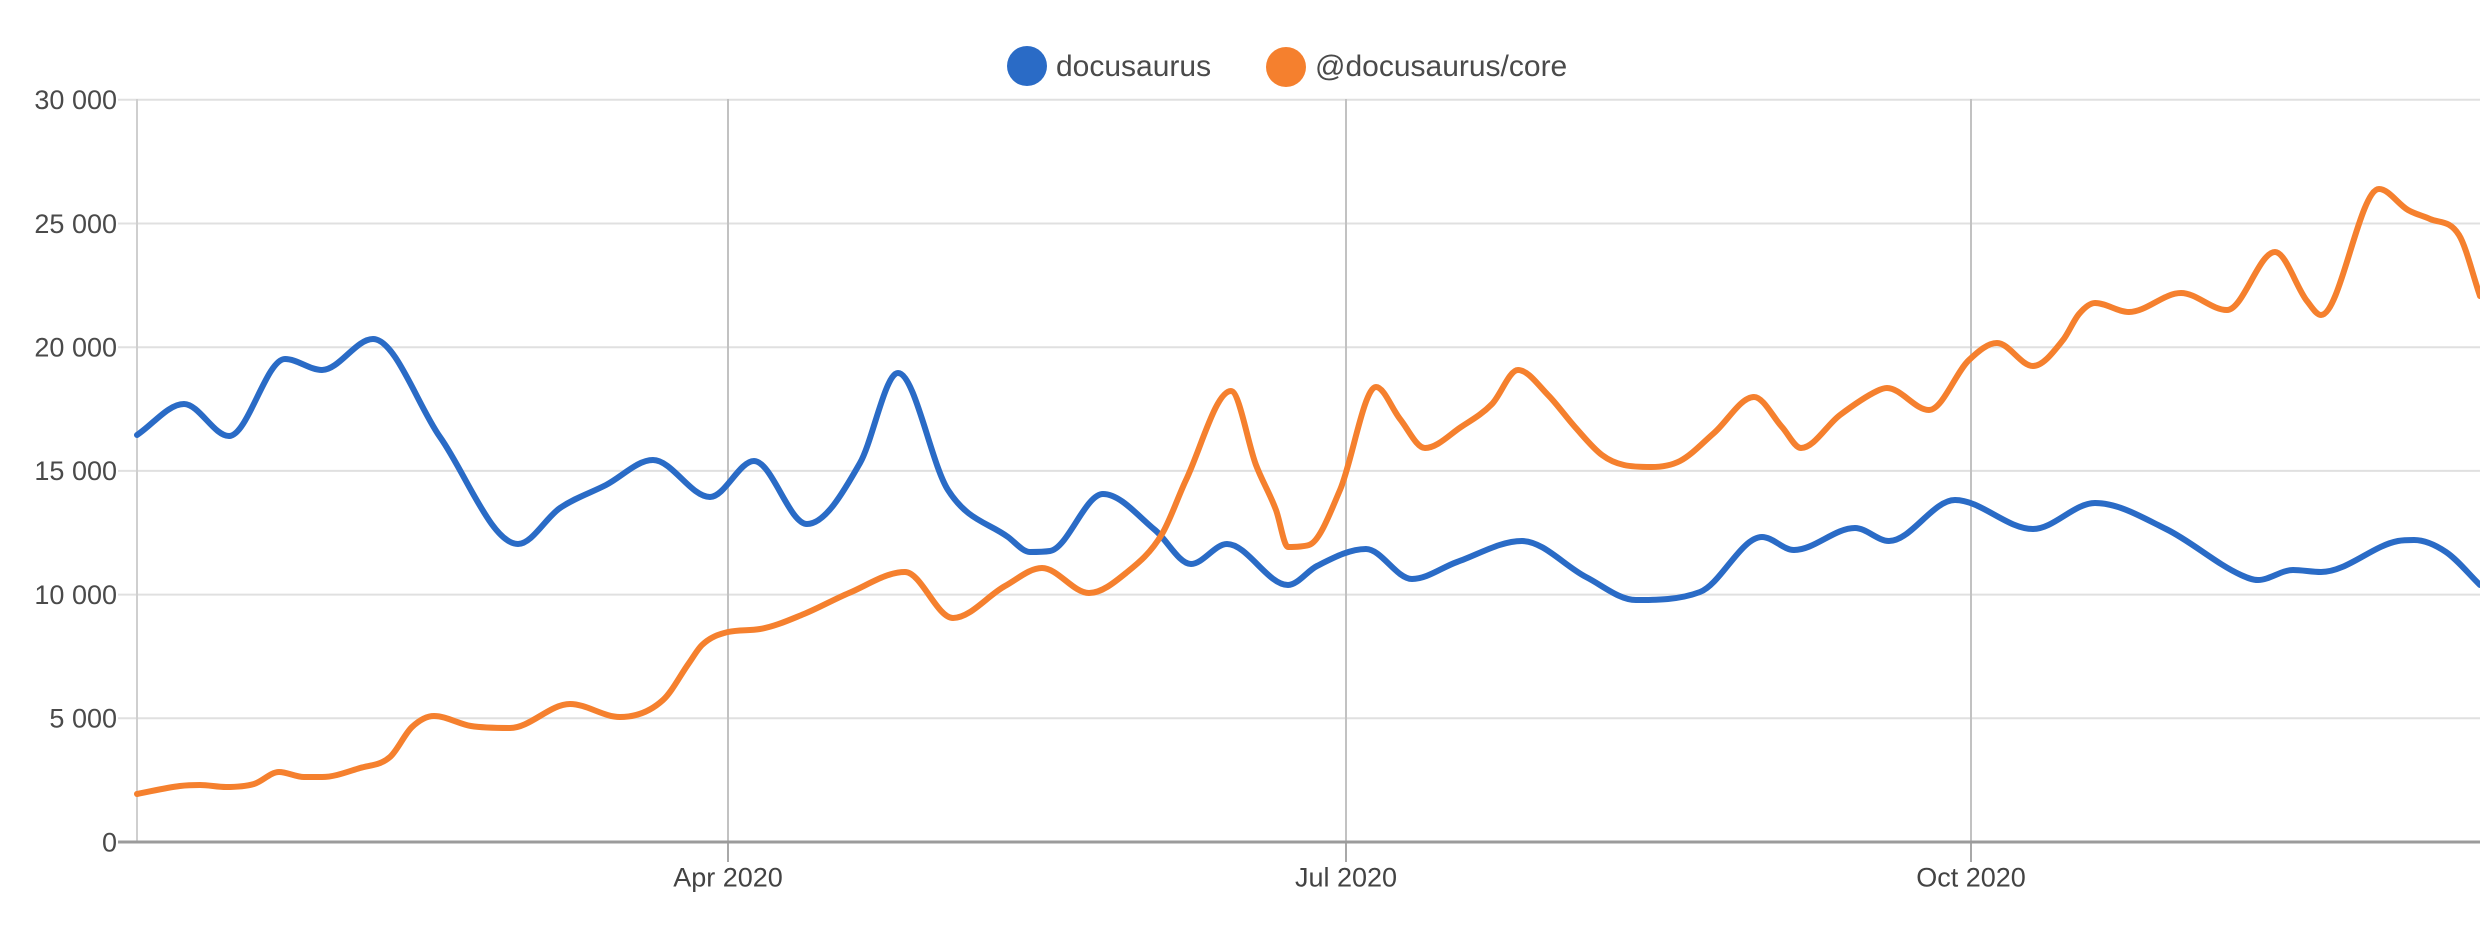 The width and height of the screenshot is (2480, 927). I want to click on svg-text: 30 000, so click(75, 100).